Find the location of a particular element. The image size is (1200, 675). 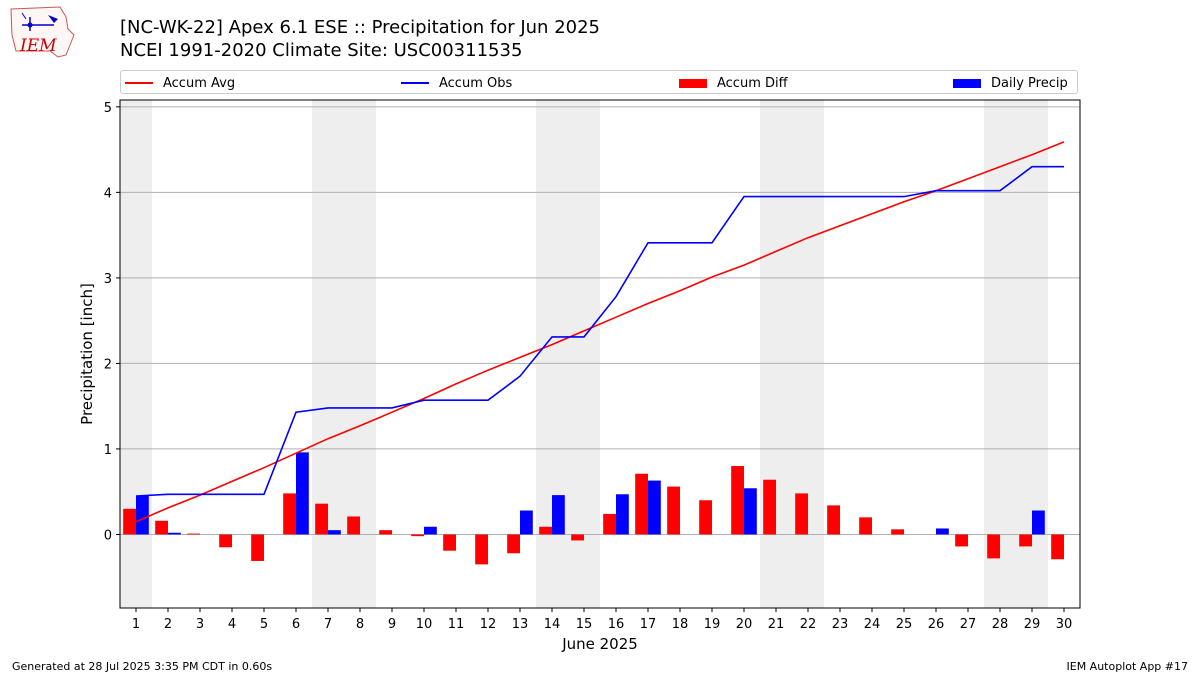

legend-label: Accum Diff is located at coordinates (752, 83).